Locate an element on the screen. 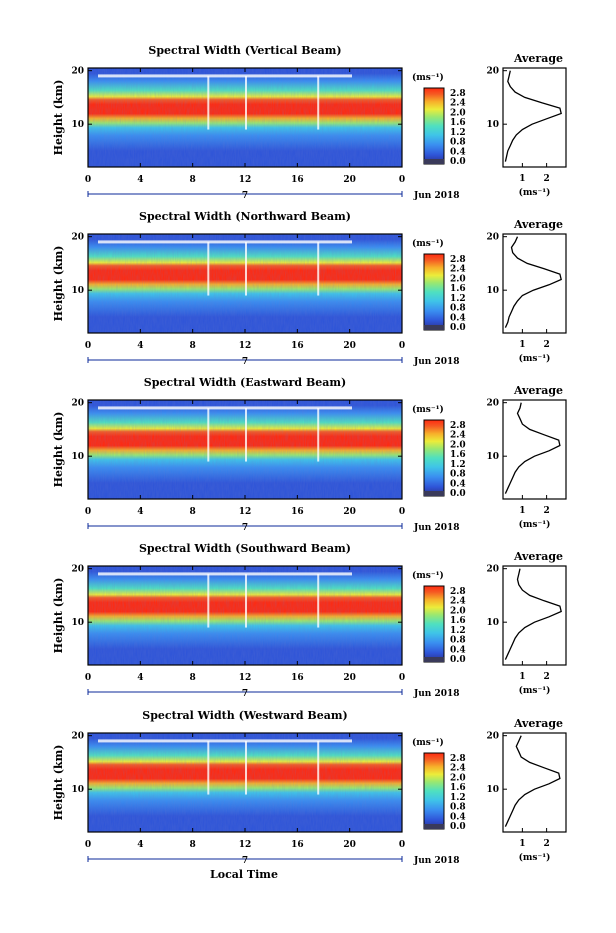  date-marker: 7 is located at coordinates (245, 694).